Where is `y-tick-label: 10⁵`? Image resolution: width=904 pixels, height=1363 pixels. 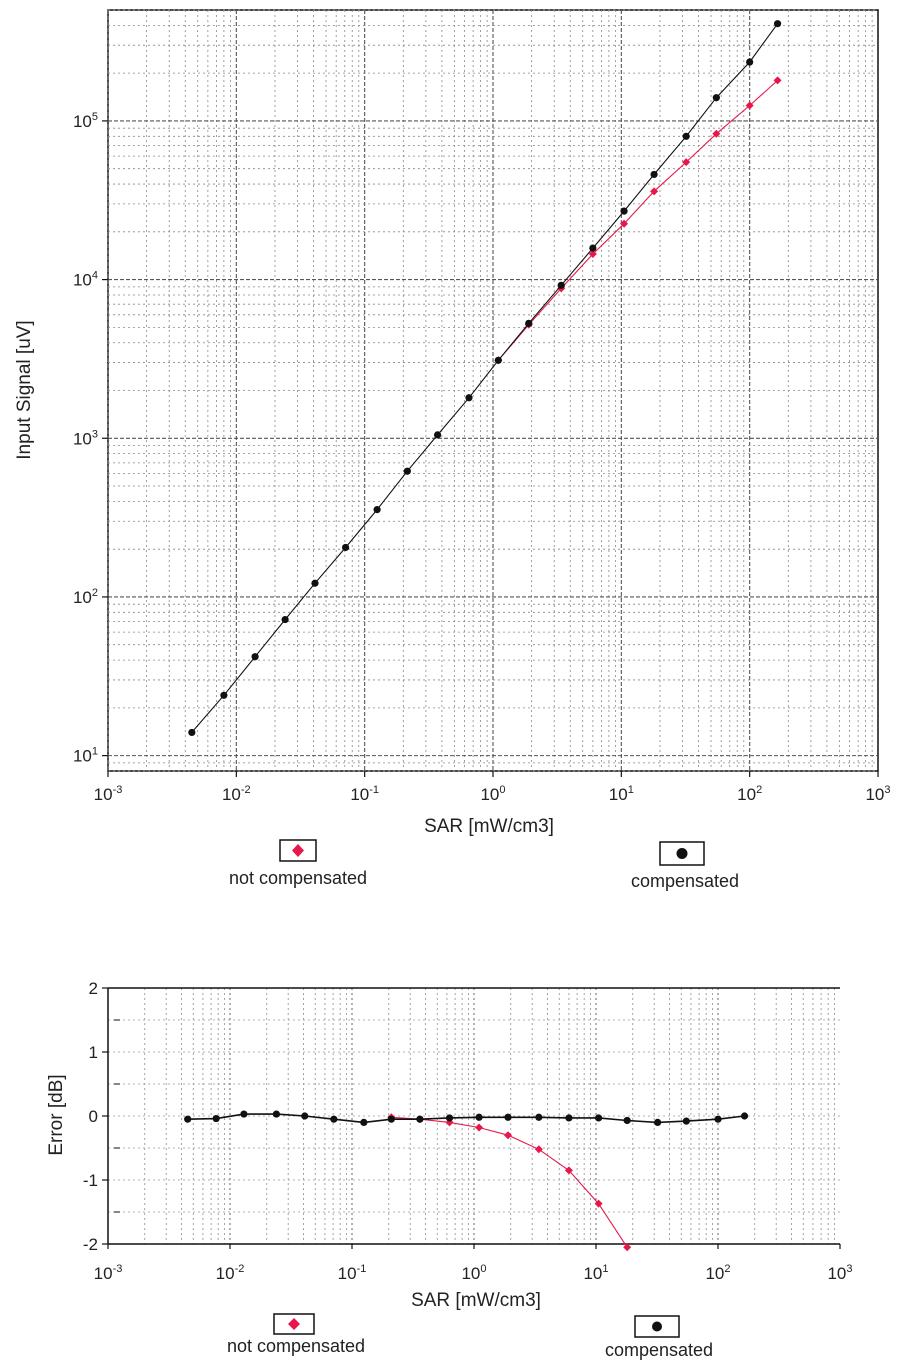
y-tick-label: 10⁵ is located at coordinates (85, 121).